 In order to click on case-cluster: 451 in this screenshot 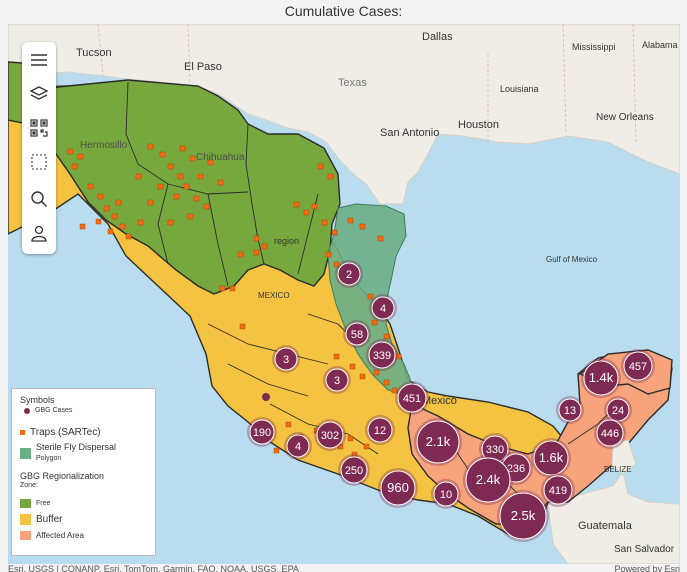, I will do `click(412, 398)`.